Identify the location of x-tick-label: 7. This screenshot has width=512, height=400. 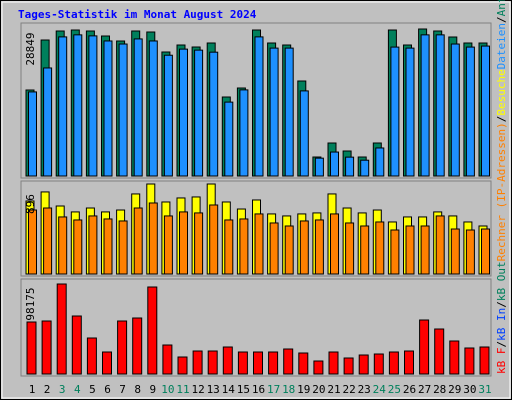
(122, 389).